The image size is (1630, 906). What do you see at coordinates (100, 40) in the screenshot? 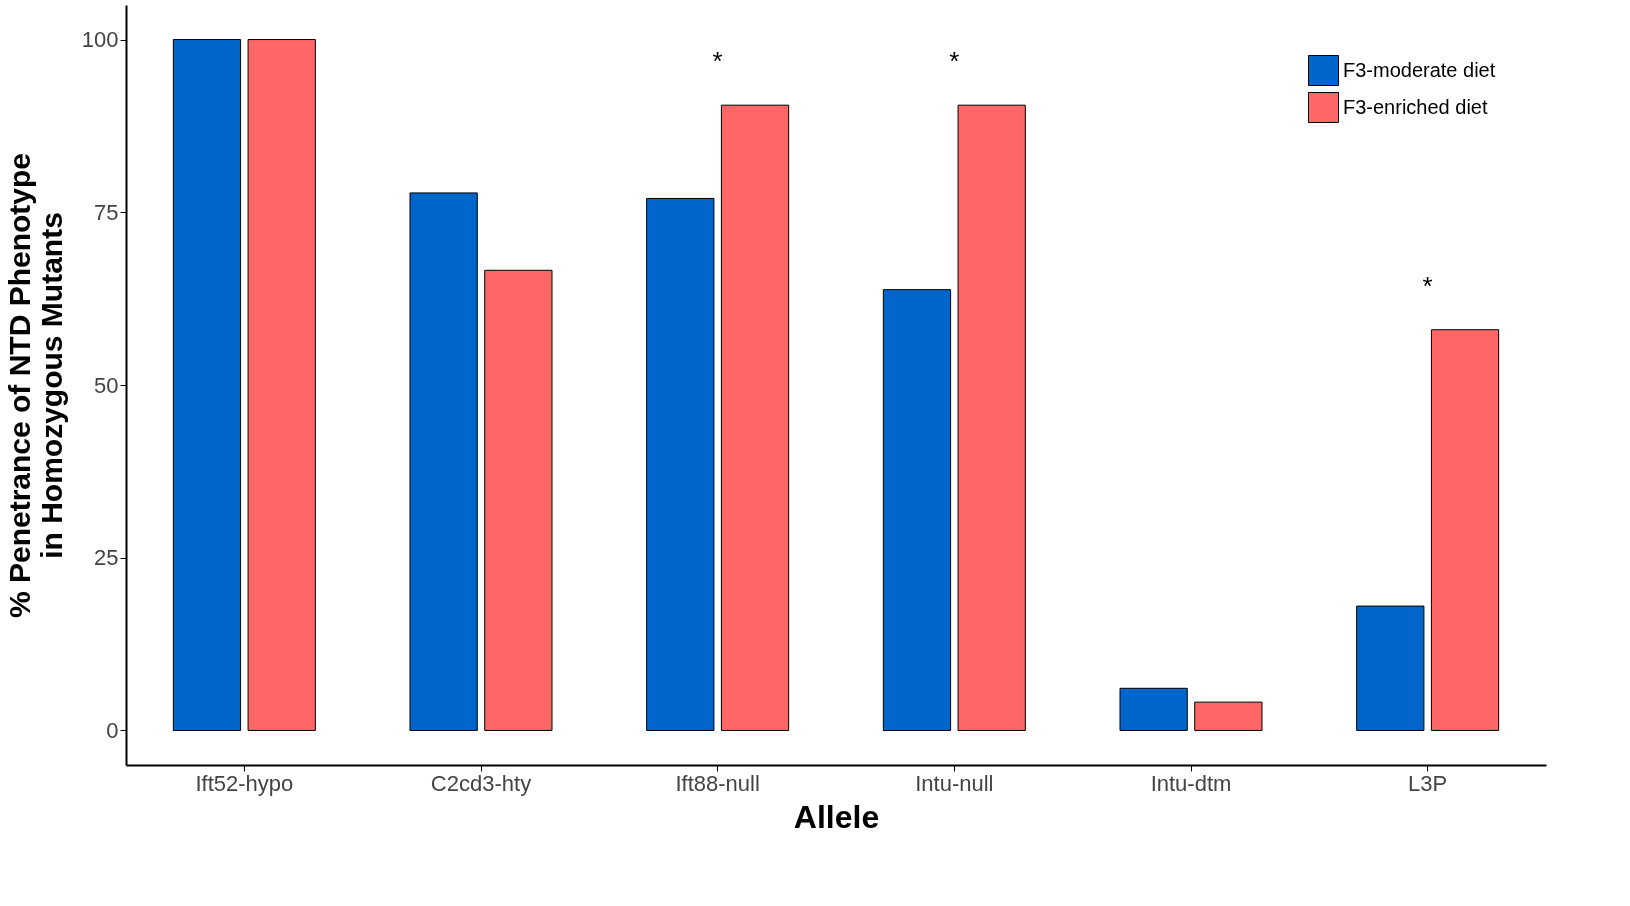
I see `y-tick-label: 100` at bounding box center [100, 40].